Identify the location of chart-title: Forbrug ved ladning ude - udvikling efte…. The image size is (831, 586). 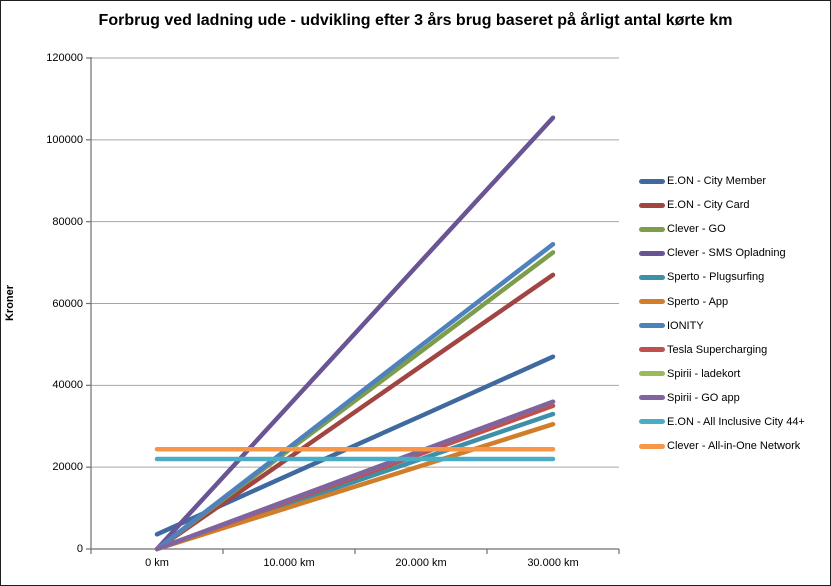
(415, 20).